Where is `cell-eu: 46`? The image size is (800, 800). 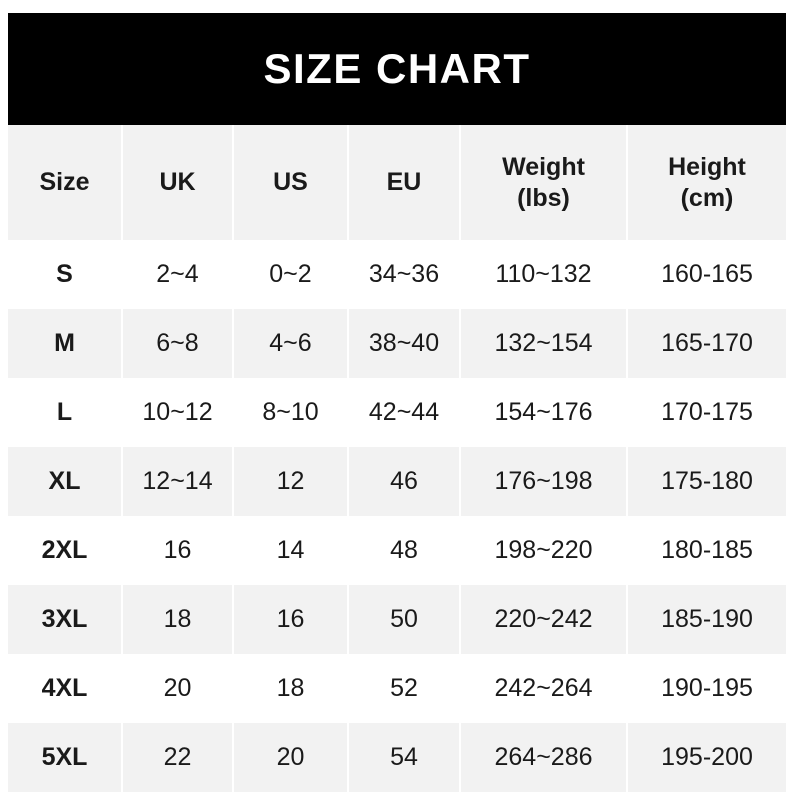
cell-eu: 46 is located at coordinates (404, 481).